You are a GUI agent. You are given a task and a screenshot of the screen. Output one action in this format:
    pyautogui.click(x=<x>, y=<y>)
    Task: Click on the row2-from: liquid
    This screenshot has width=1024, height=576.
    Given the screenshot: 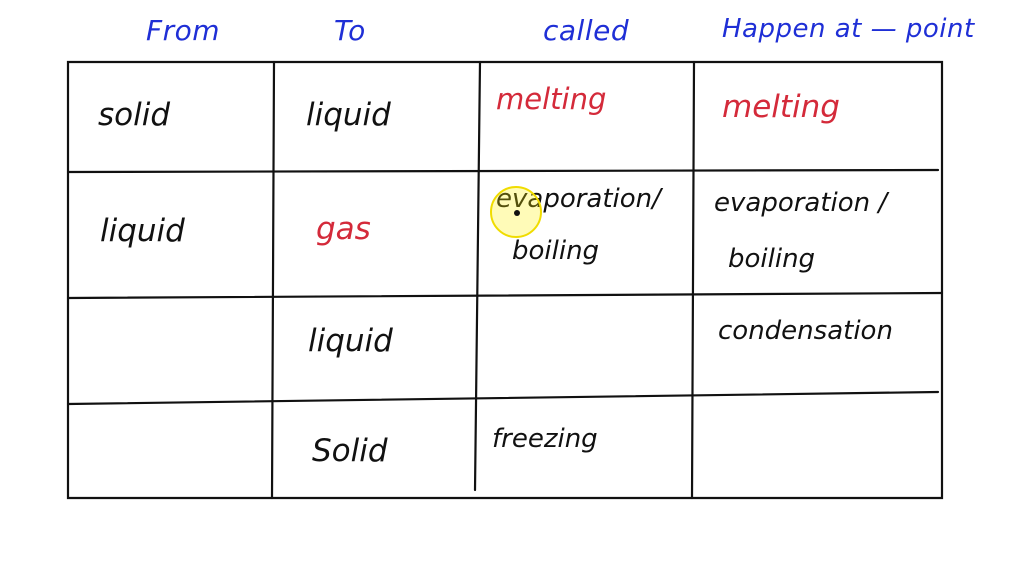 What is the action you would take?
    pyautogui.click(x=142, y=231)
    